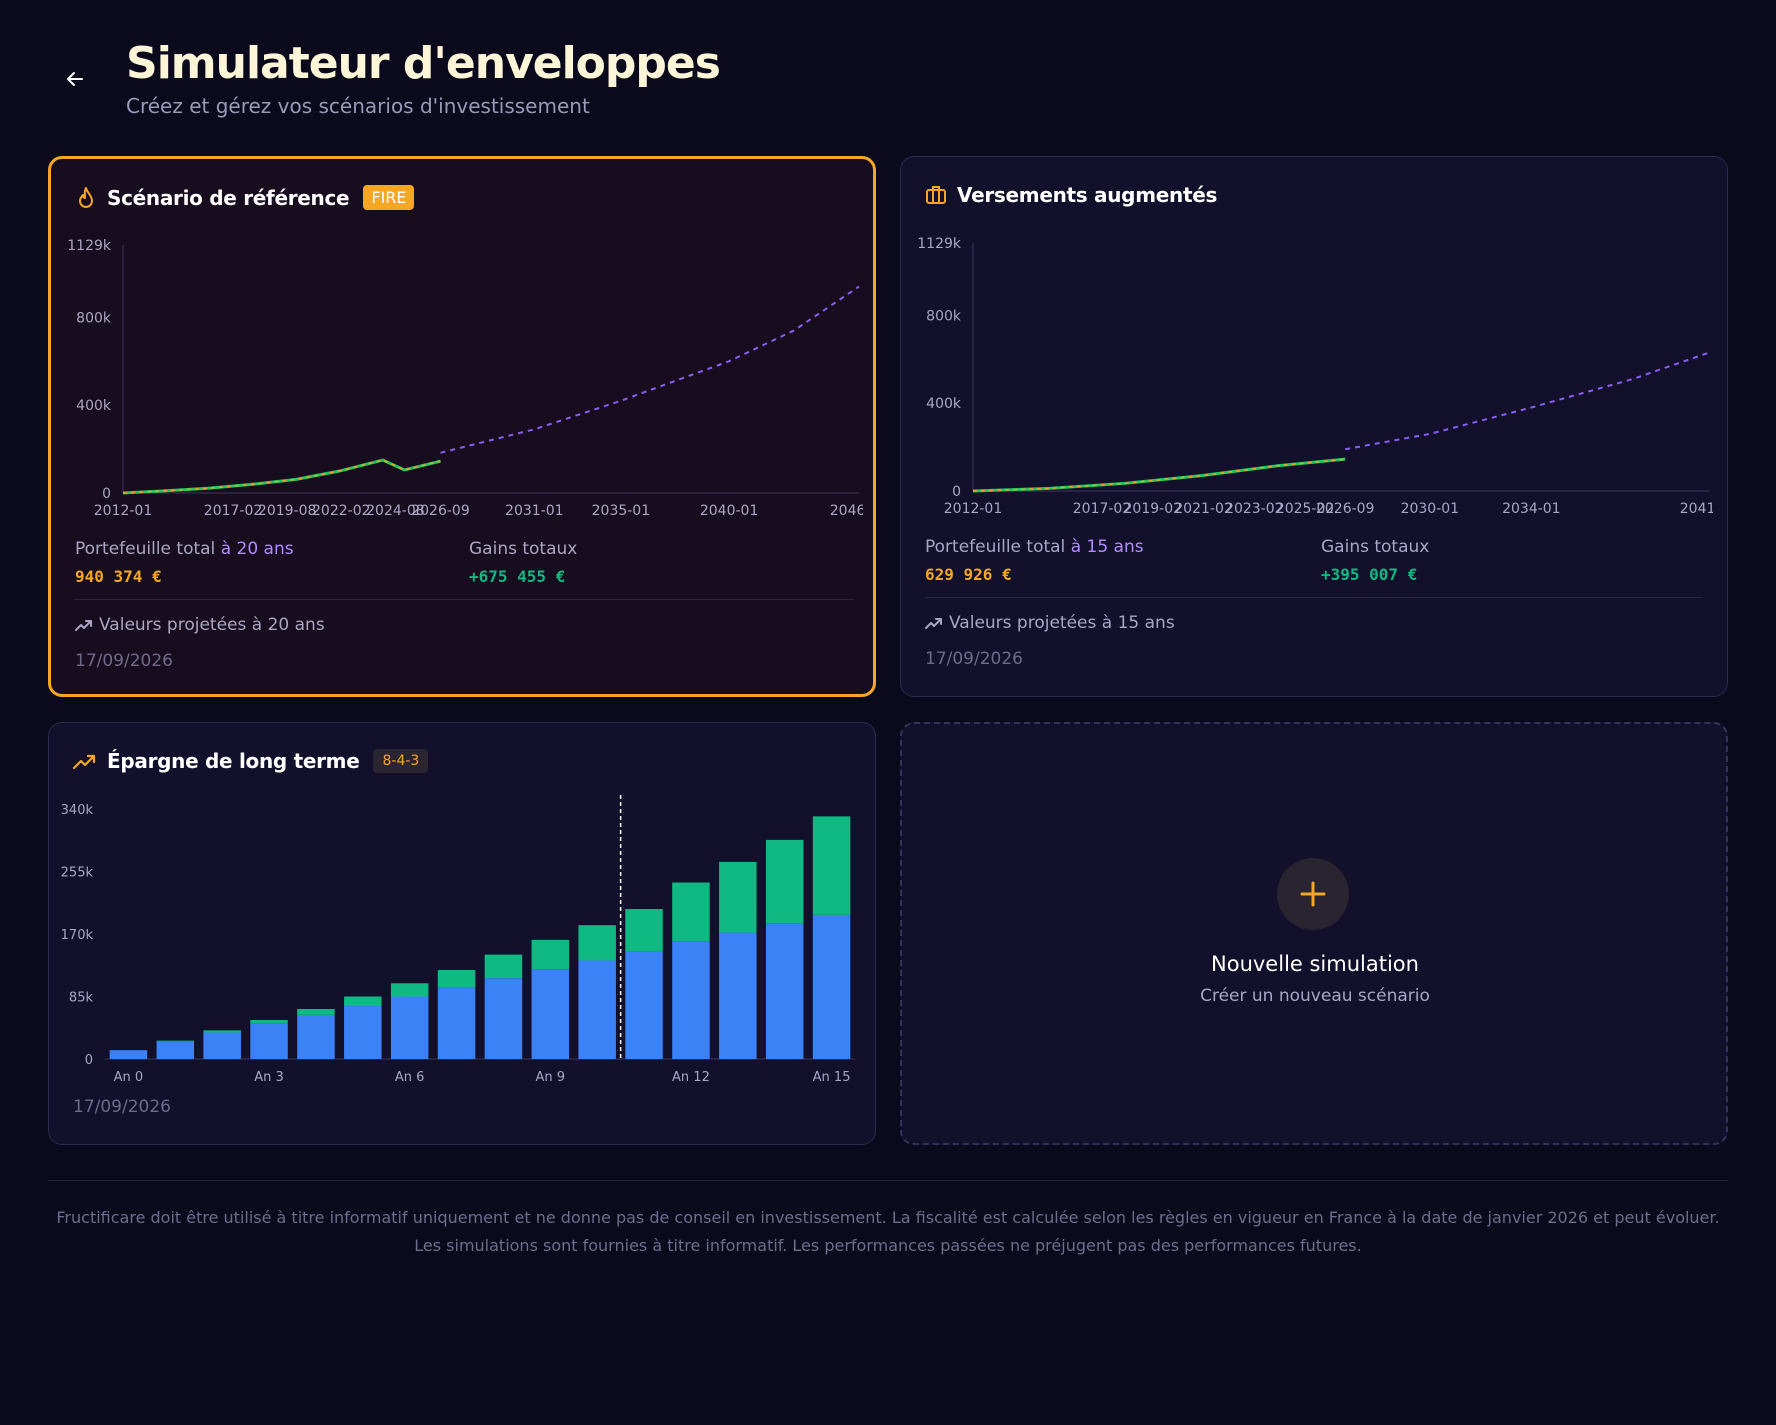 The image size is (1776, 1425). I want to click on x-tick-label: 2041-01, so click(1696, 509).